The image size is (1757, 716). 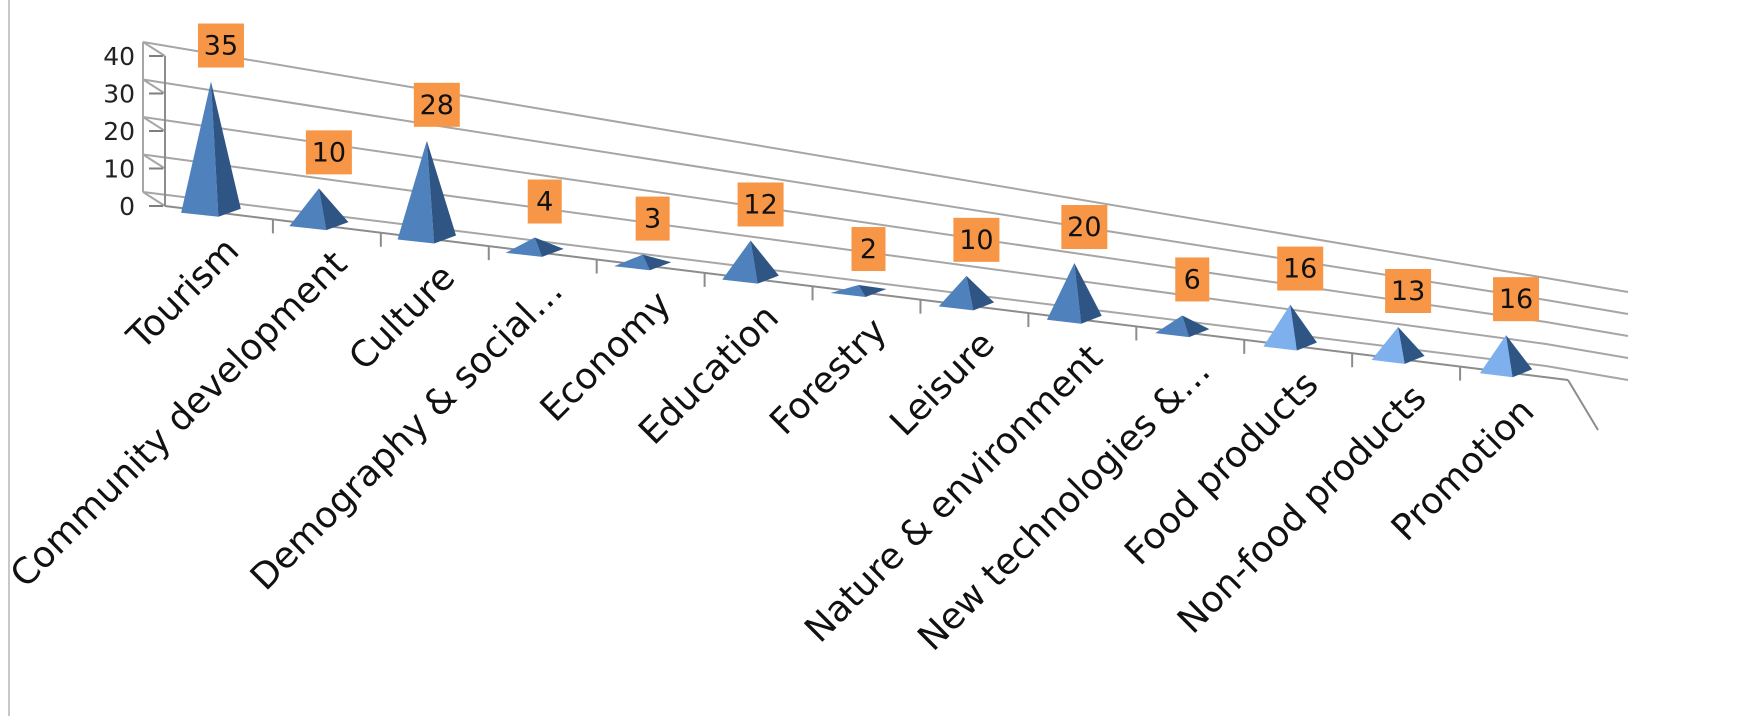 I want to click on data-label-text-4: 3, so click(x=652, y=219).